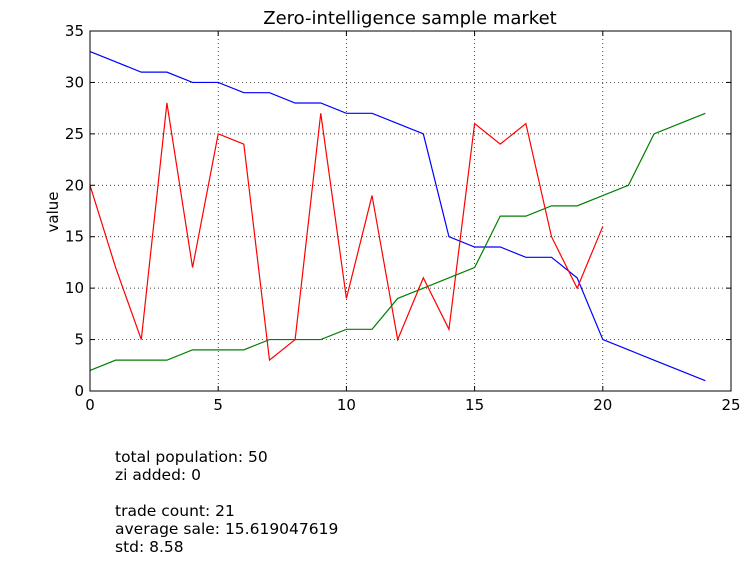 The height and width of the screenshot is (581, 749). I want to click on y-tick-label: 25, so click(74, 134).